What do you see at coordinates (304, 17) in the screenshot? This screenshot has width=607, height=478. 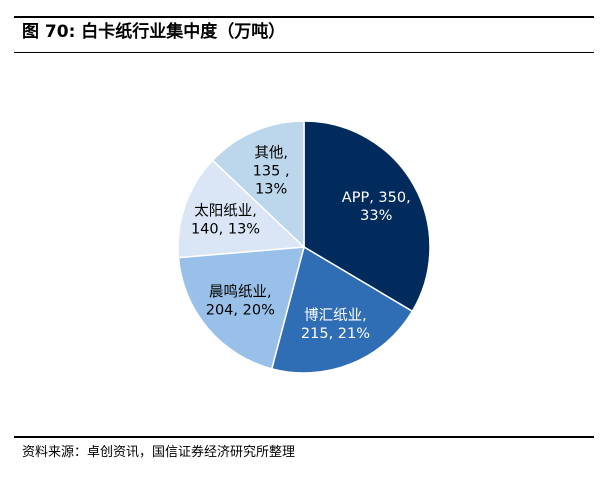 I see `top-rule` at bounding box center [304, 17].